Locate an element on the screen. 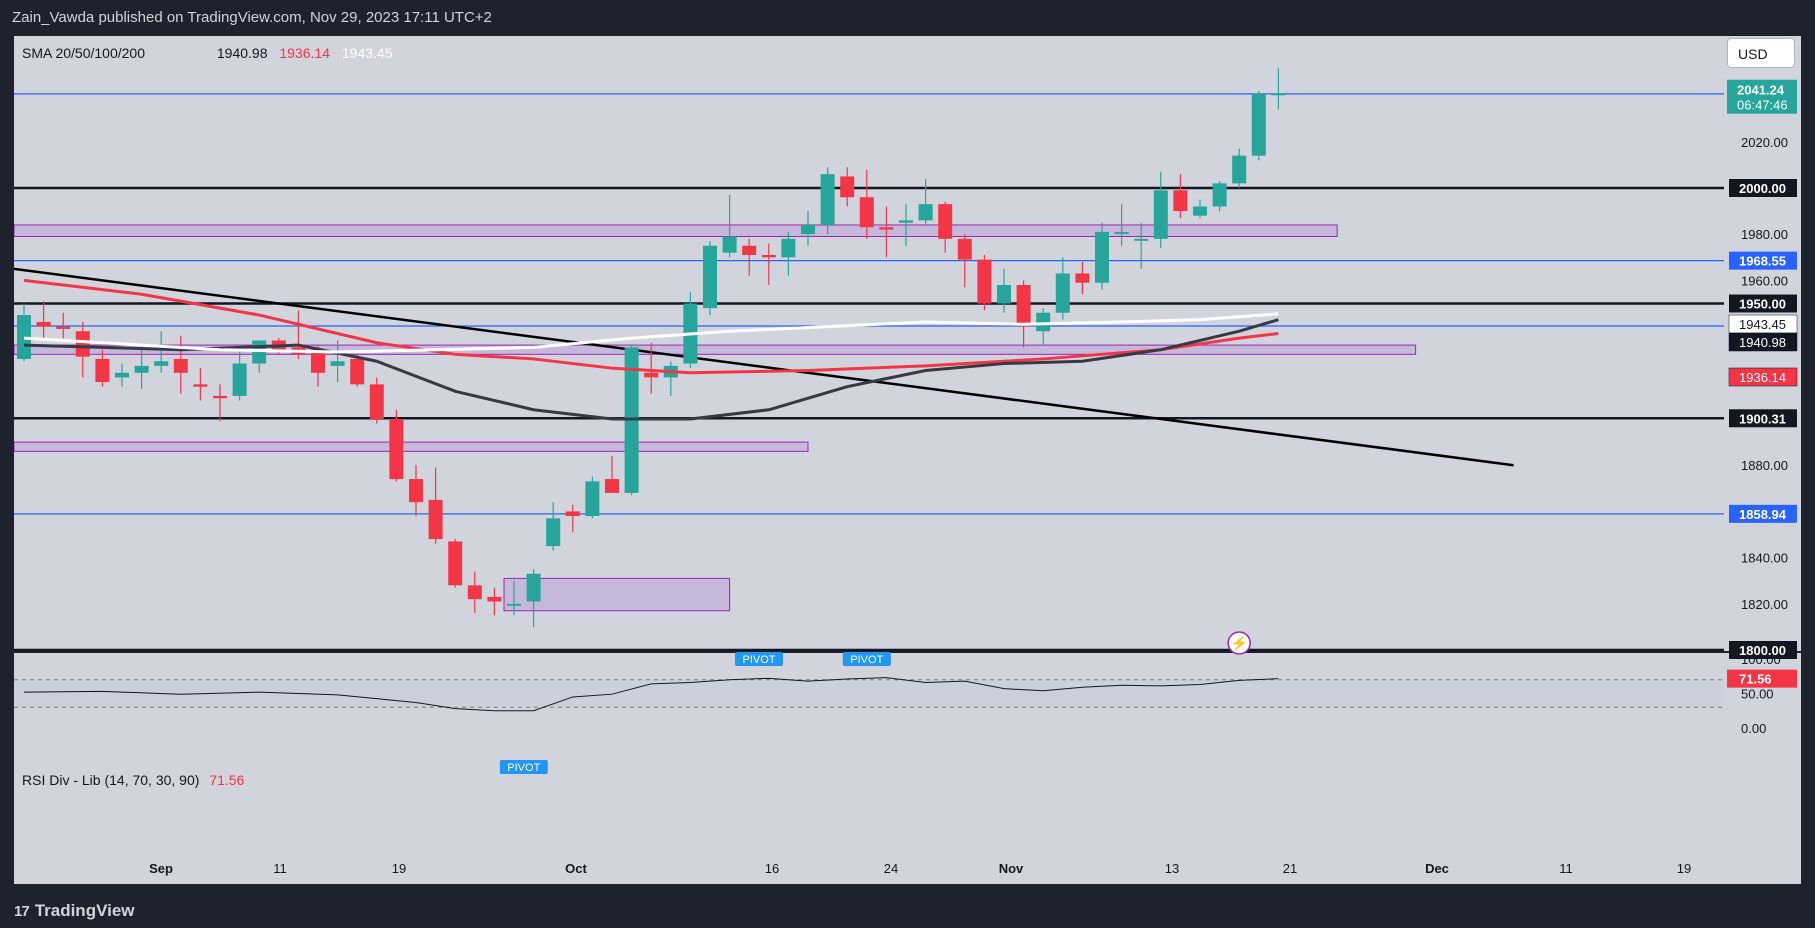  price-tick-label: 1880.00 is located at coordinates (1764, 465).